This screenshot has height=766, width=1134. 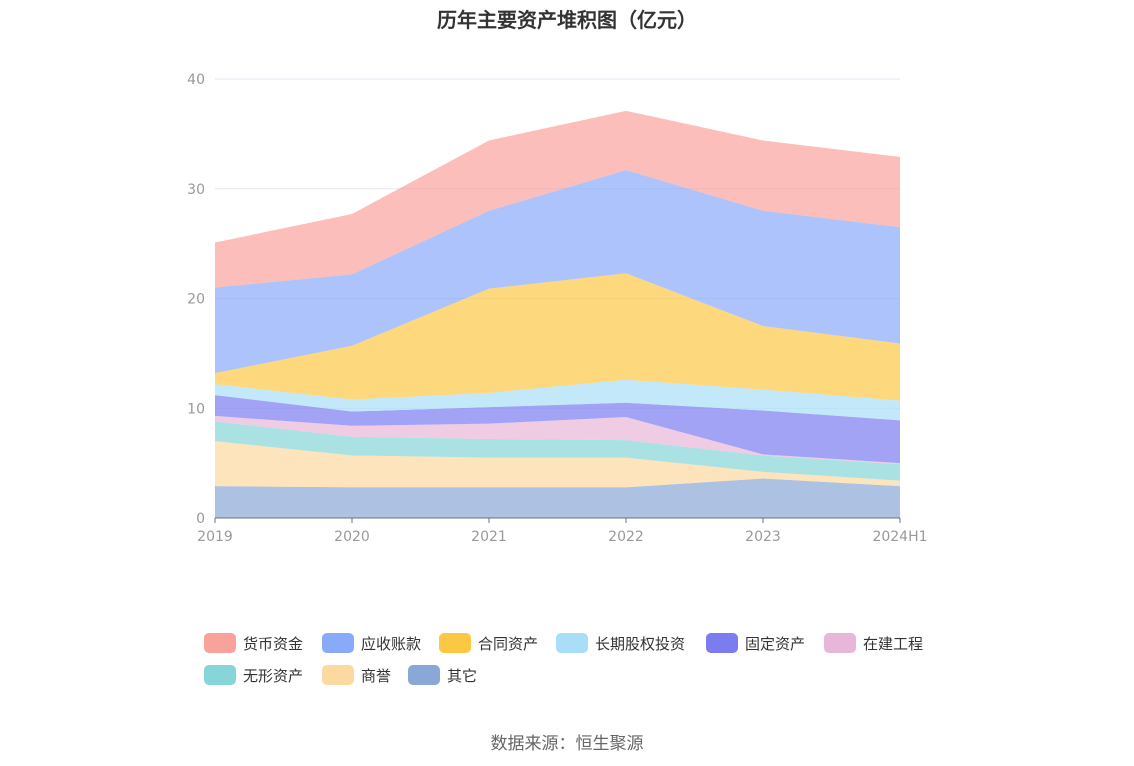 What do you see at coordinates (196, 300) in the screenshot?
I see `y-tick-label: 20` at bounding box center [196, 300].